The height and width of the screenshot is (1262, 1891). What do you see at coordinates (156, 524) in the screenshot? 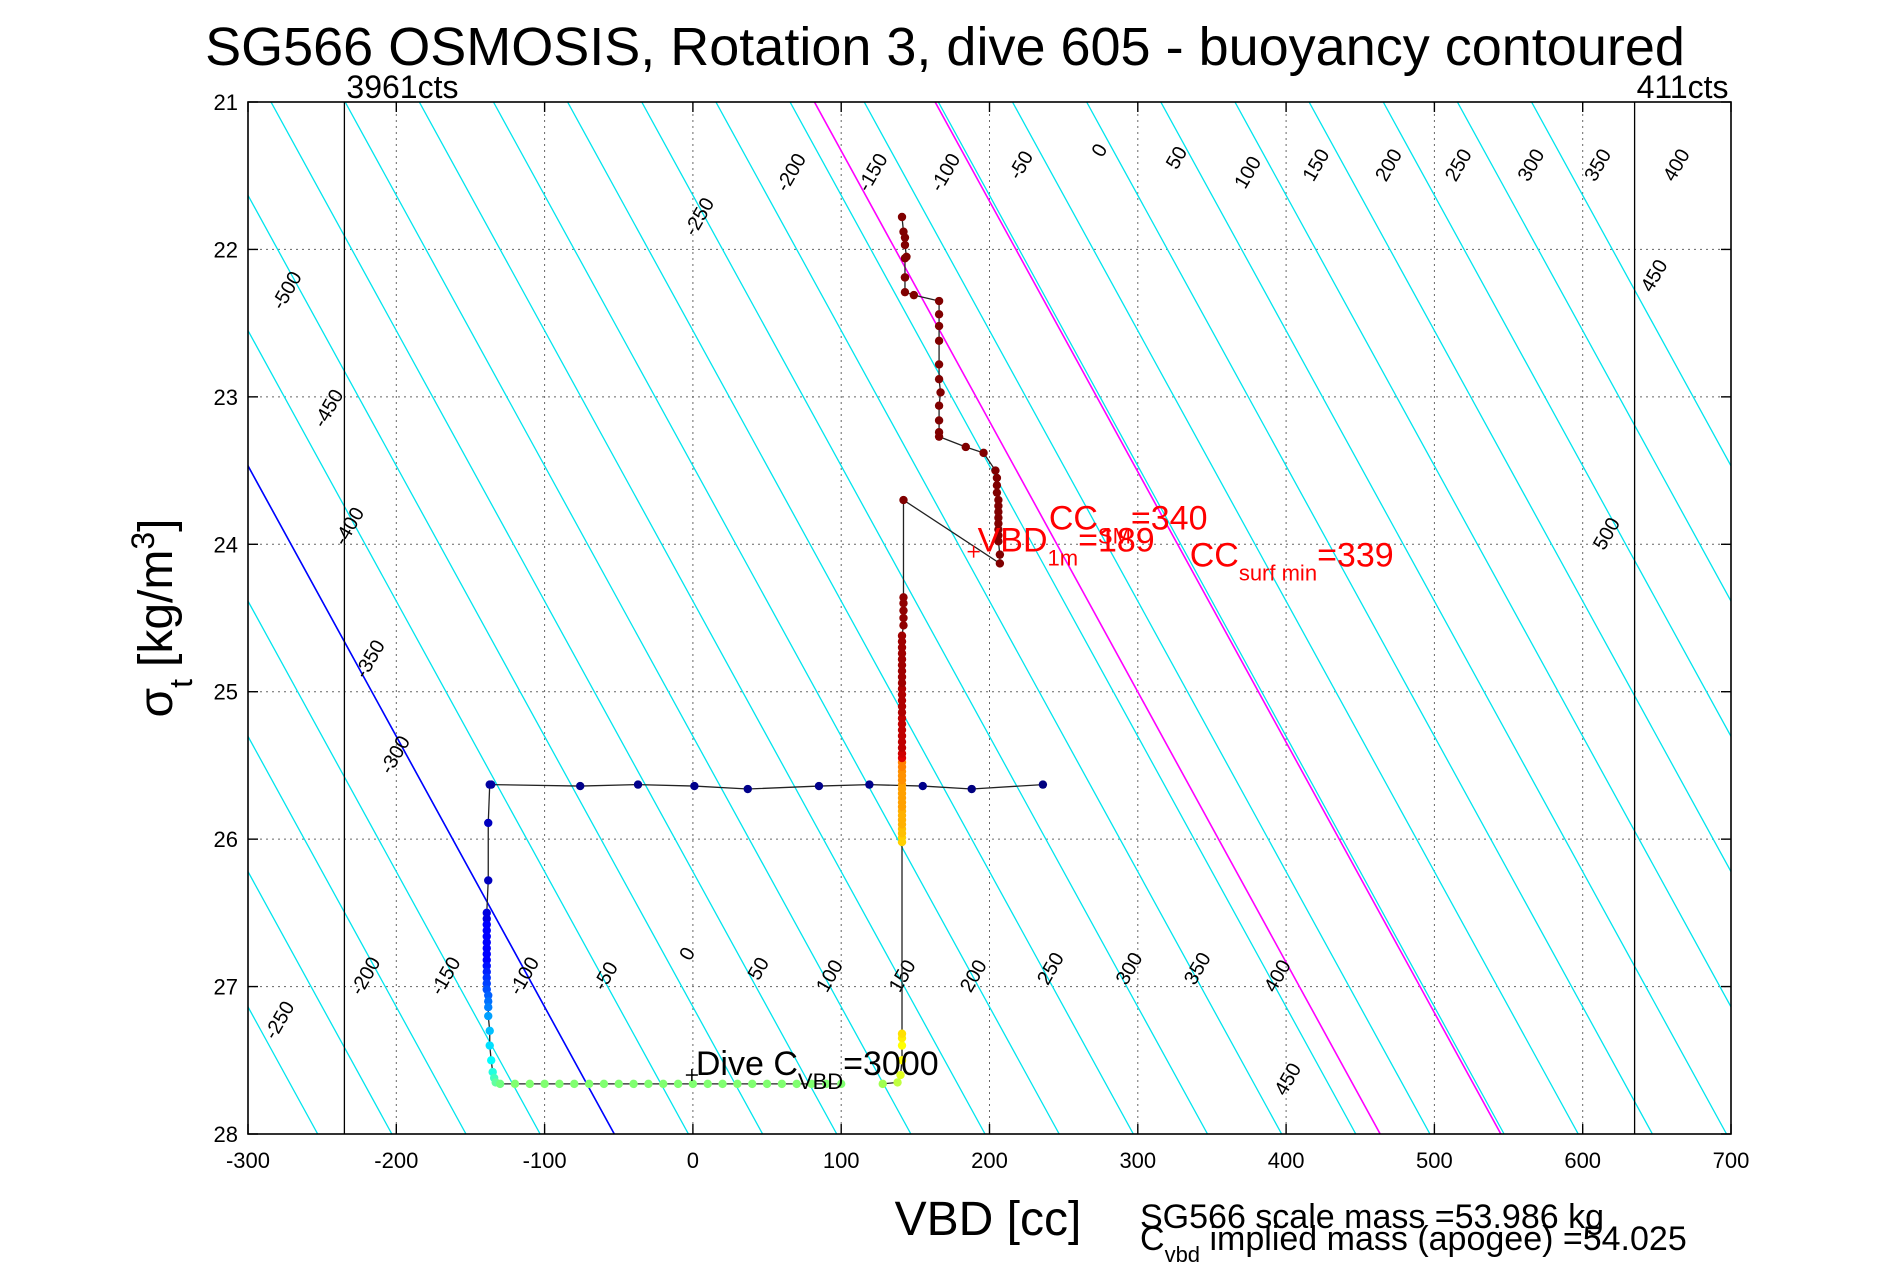
I see `y-axis-label-close: ]` at bounding box center [156, 524].